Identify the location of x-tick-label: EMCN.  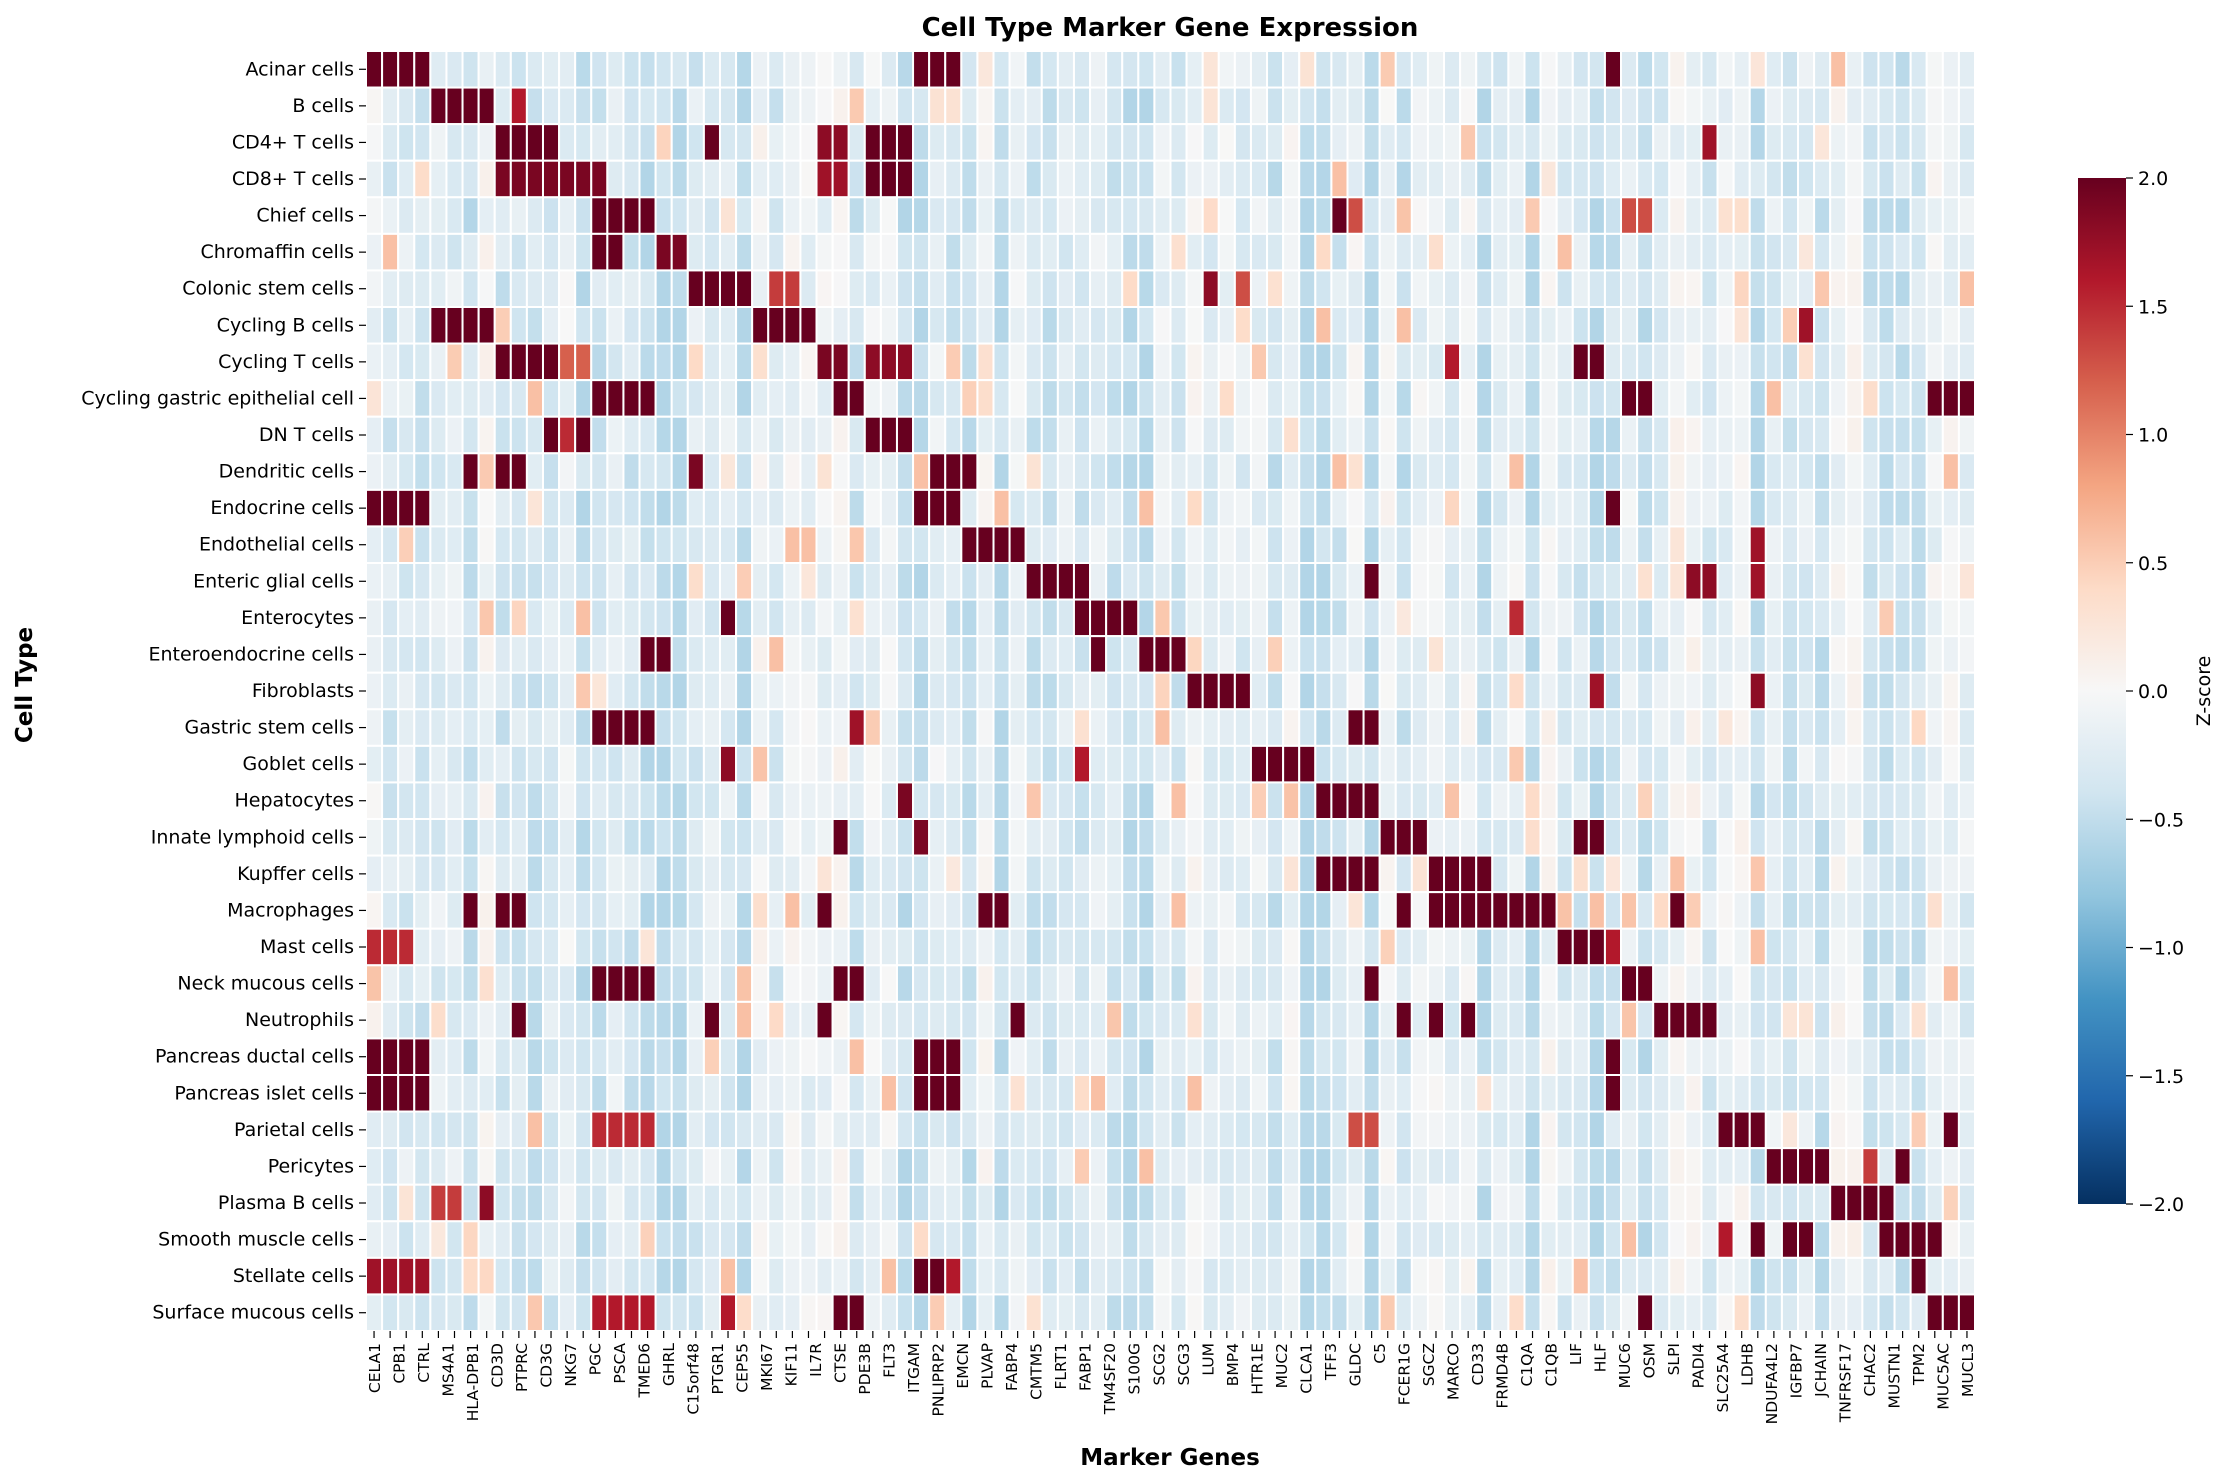
(963, 1366).